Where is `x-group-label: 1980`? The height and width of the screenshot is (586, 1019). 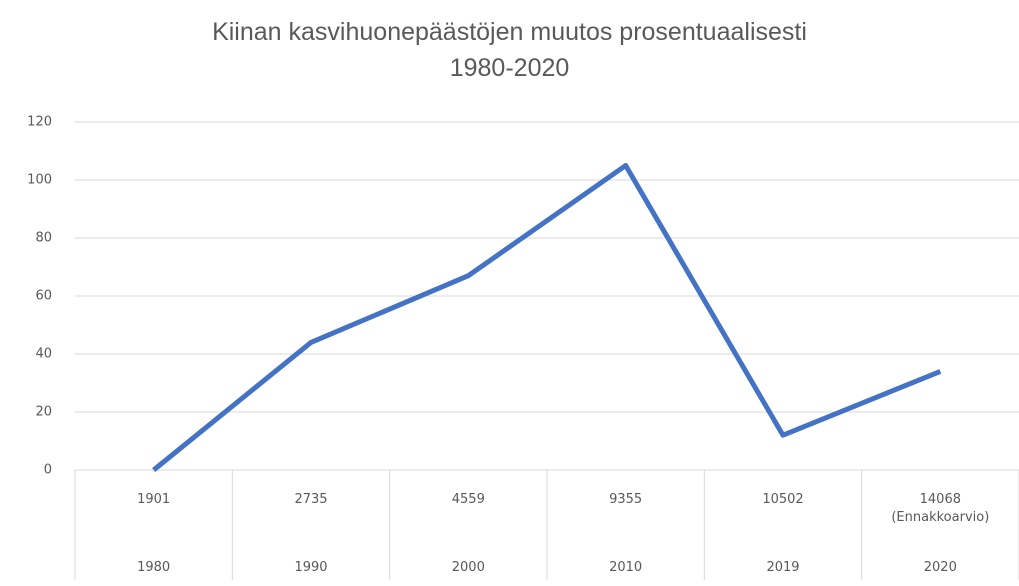
x-group-label: 1980 is located at coordinates (154, 567).